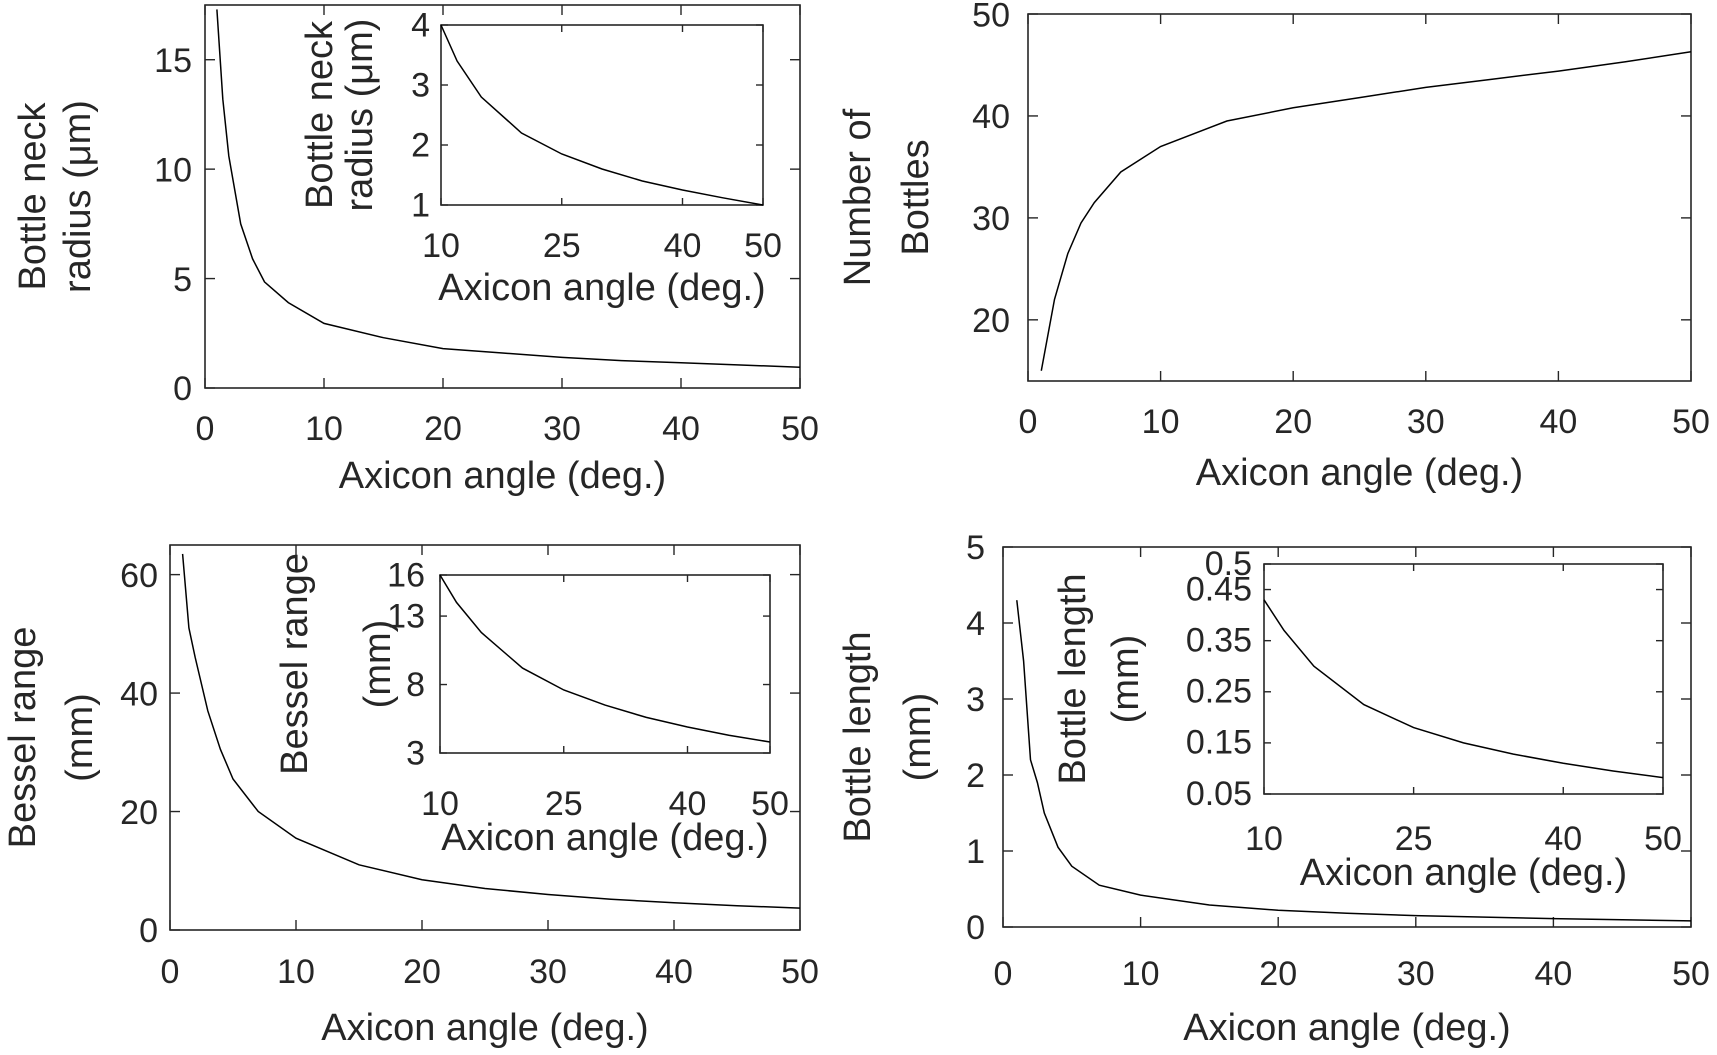 The height and width of the screenshot is (1055, 1717). Describe the element at coordinates (1219, 640) in the screenshot. I see `y-tick-label: 0.35` at that location.